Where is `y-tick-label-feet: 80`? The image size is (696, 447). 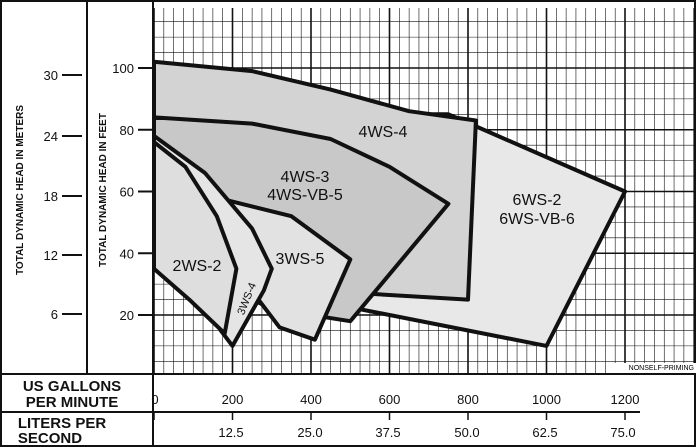 y-tick-label-feet: 80 is located at coordinates (127, 130).